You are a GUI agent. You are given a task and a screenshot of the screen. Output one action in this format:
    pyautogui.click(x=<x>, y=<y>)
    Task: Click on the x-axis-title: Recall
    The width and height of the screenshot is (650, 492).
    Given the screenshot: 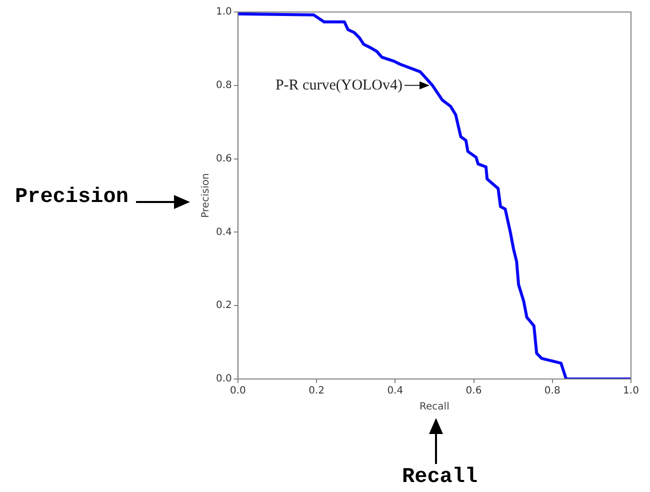 What is the action you would take?
    pyautogui.click(x=435, y=407)
    